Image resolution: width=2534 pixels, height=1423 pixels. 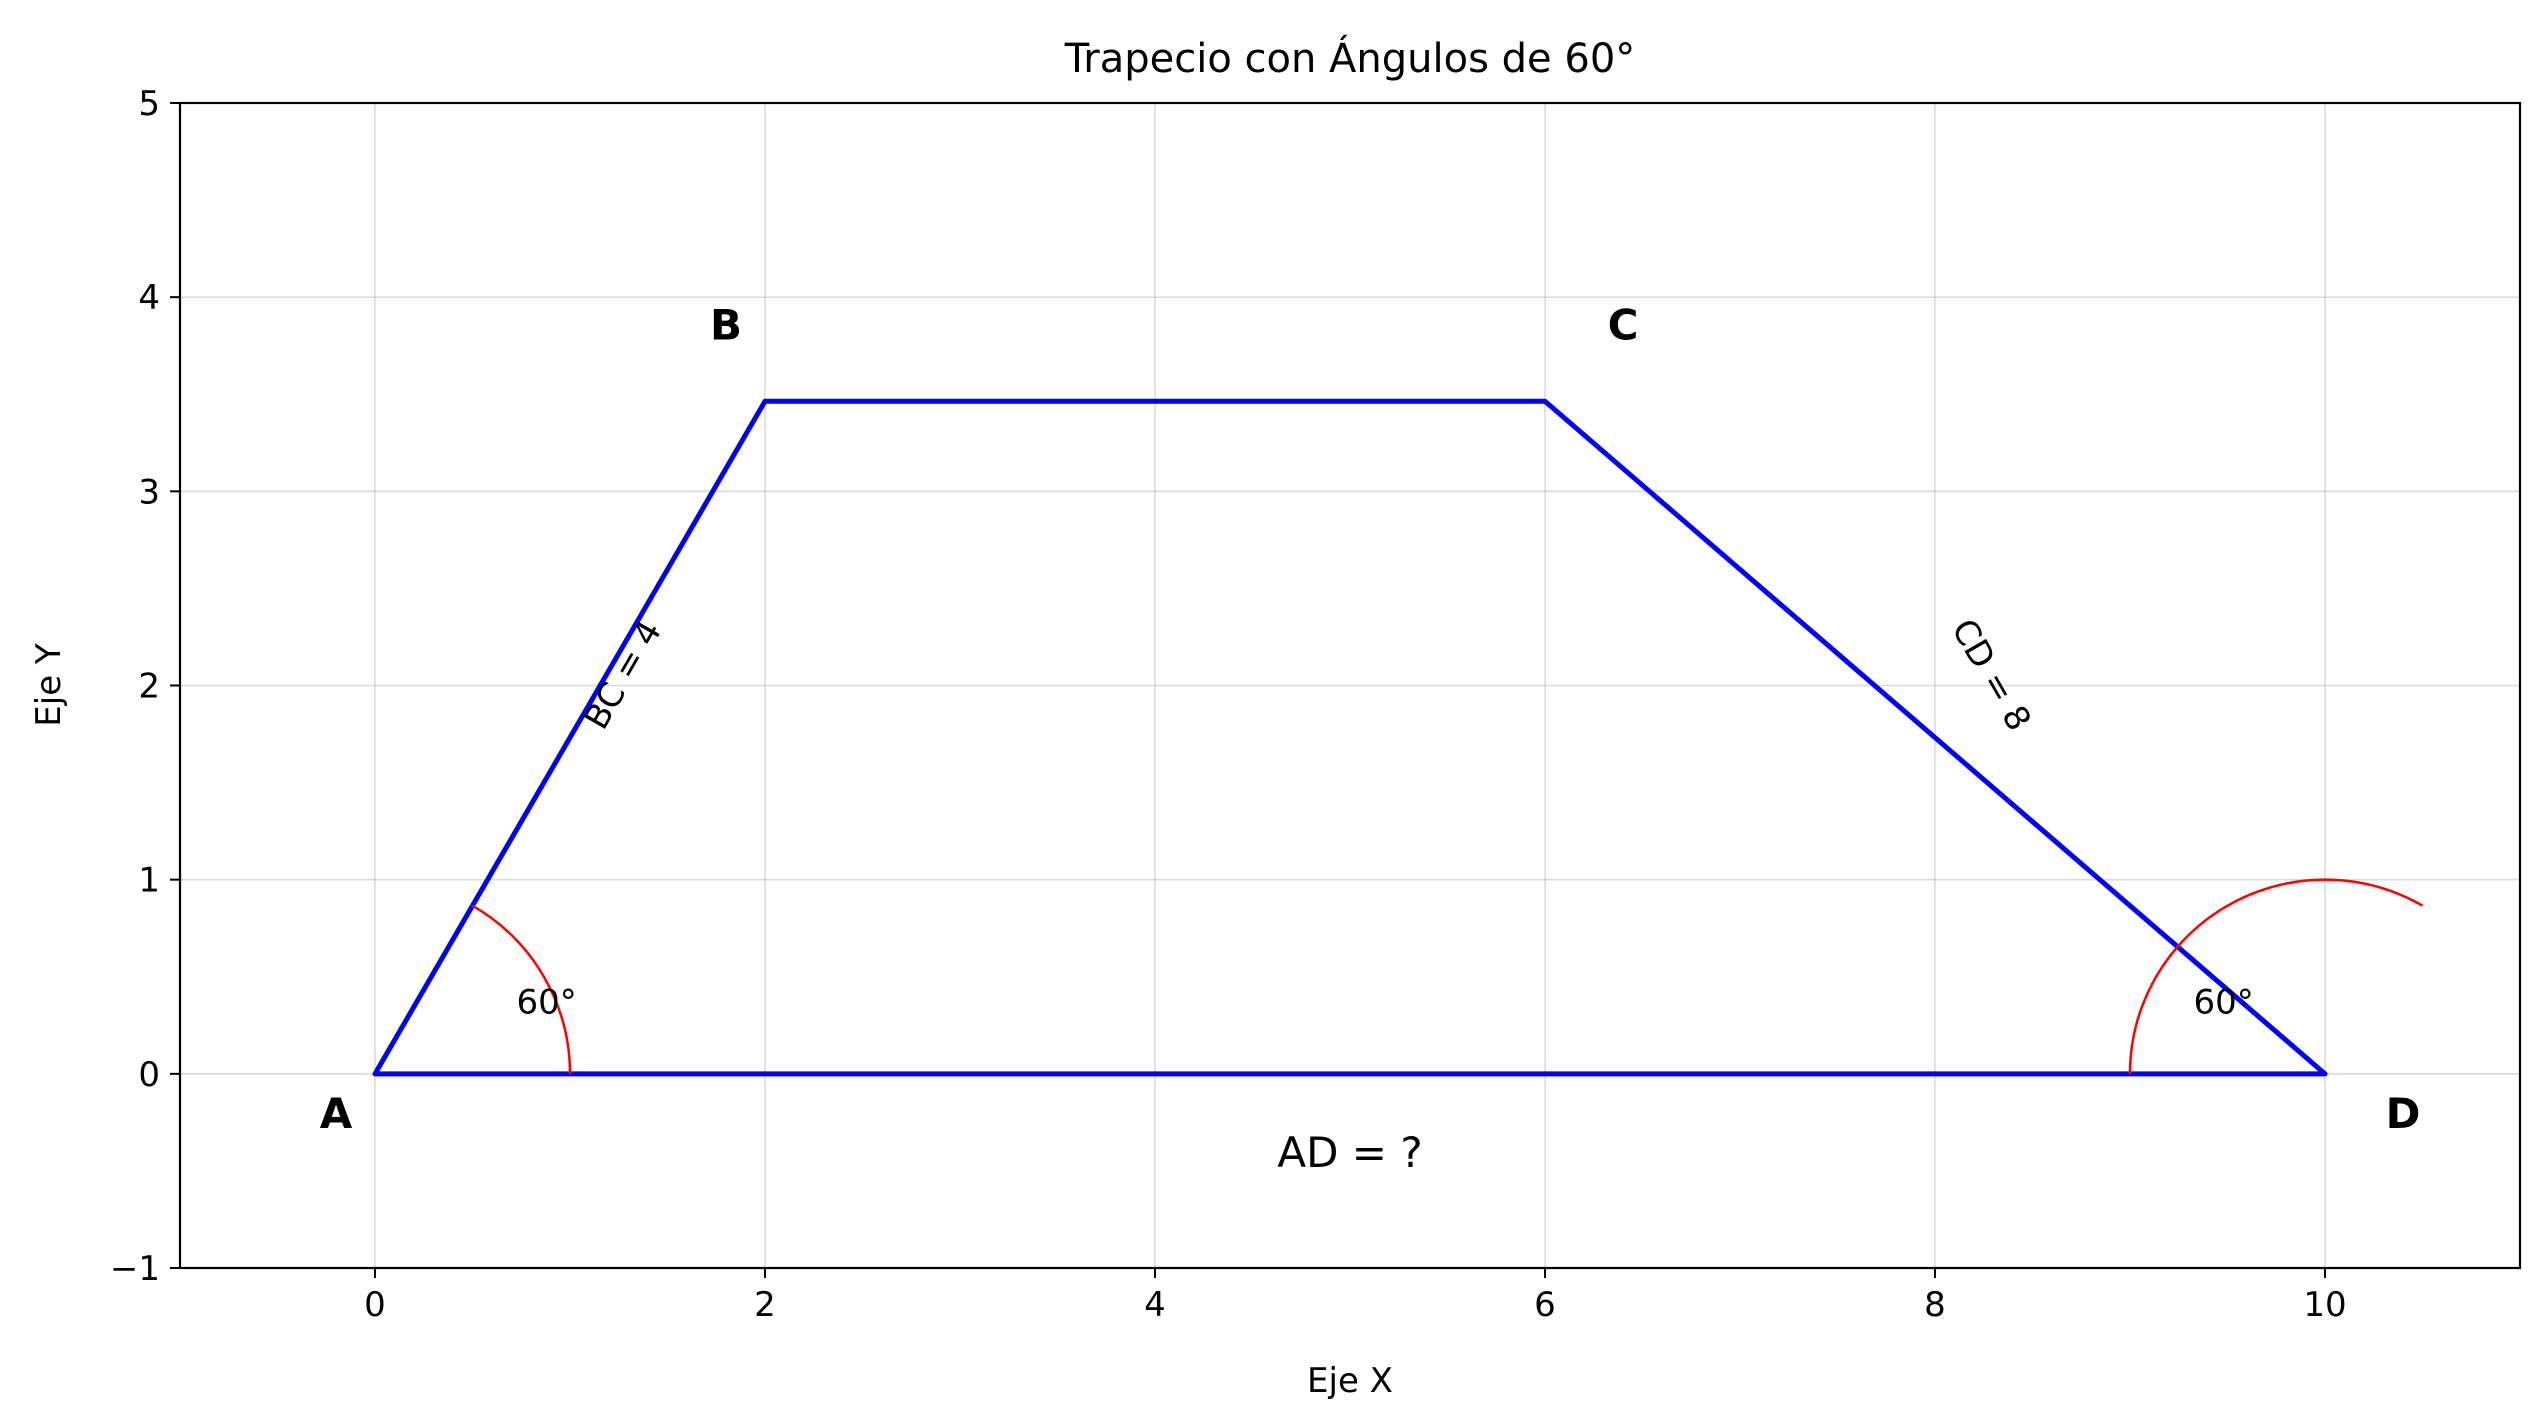 What do you see at coordinates (1350, 1381) in the screenshot?
I see `x-axis-label: Eje X` at bounding box center [1350, 1381].